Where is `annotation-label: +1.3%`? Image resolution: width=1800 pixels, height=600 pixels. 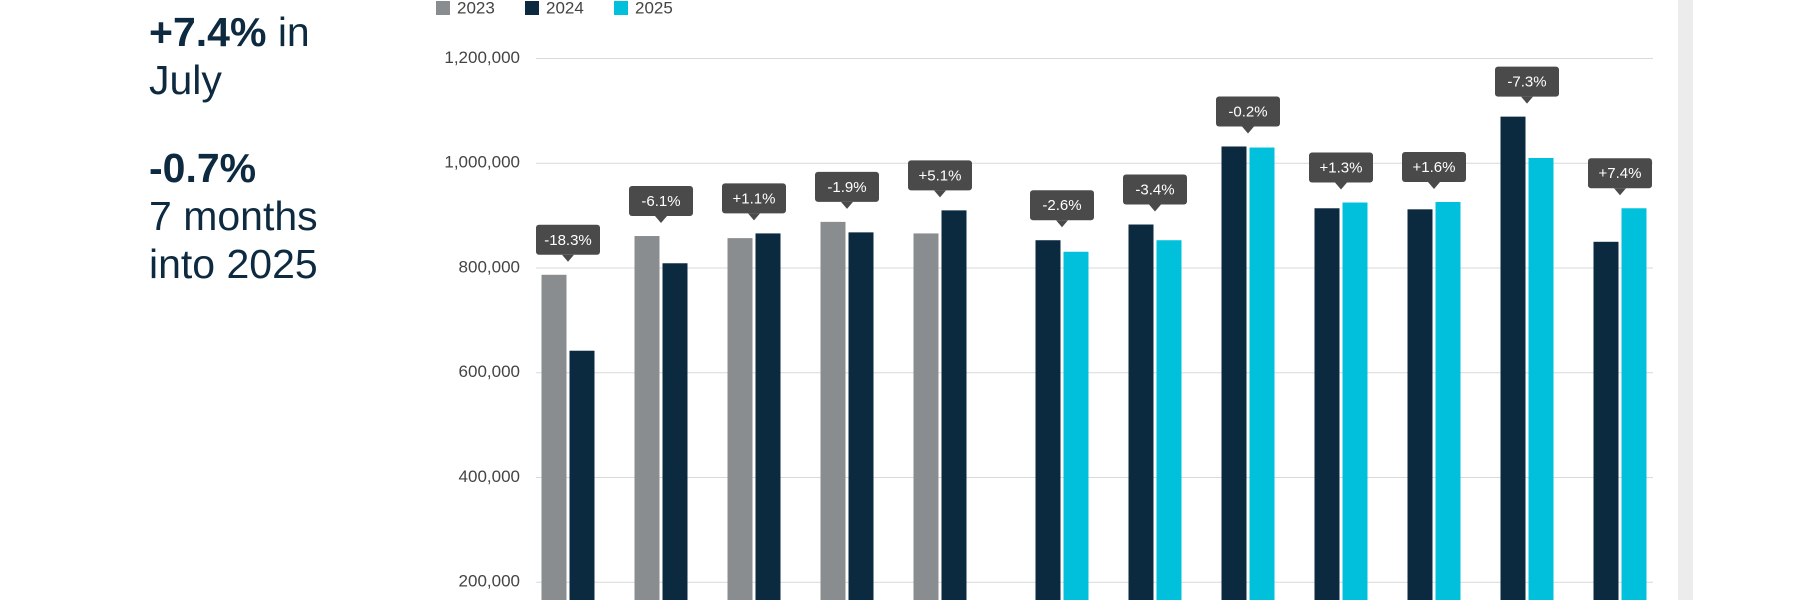 annotation-label: +1.3% is located at coordinates (1341, 167).